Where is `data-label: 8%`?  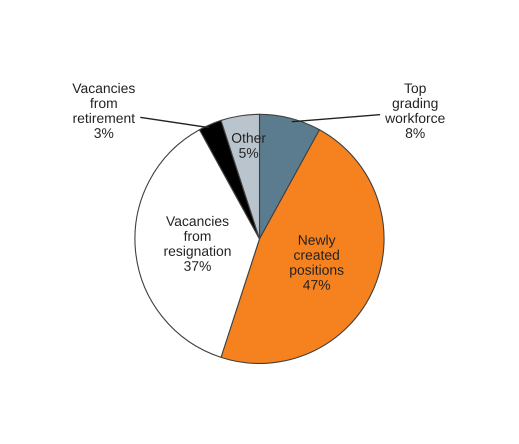
data-label: 8% is located at coordinates (415, 133).